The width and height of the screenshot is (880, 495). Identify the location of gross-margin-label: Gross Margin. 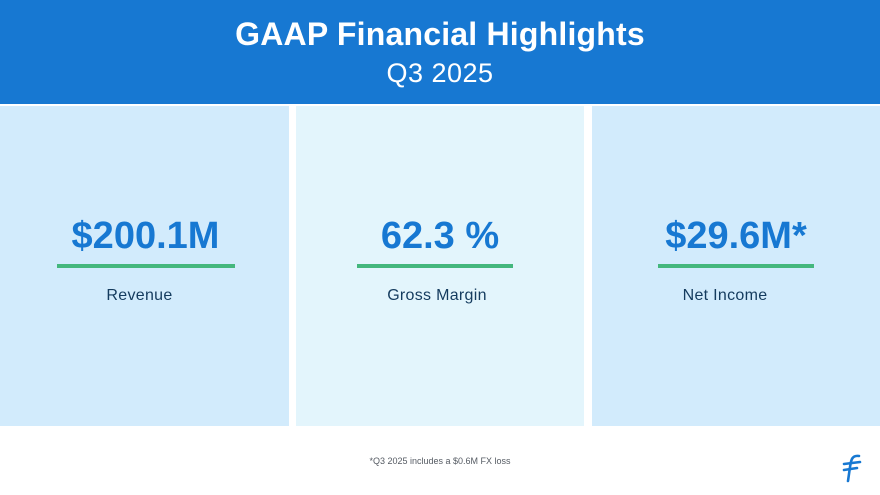
(437, 295).